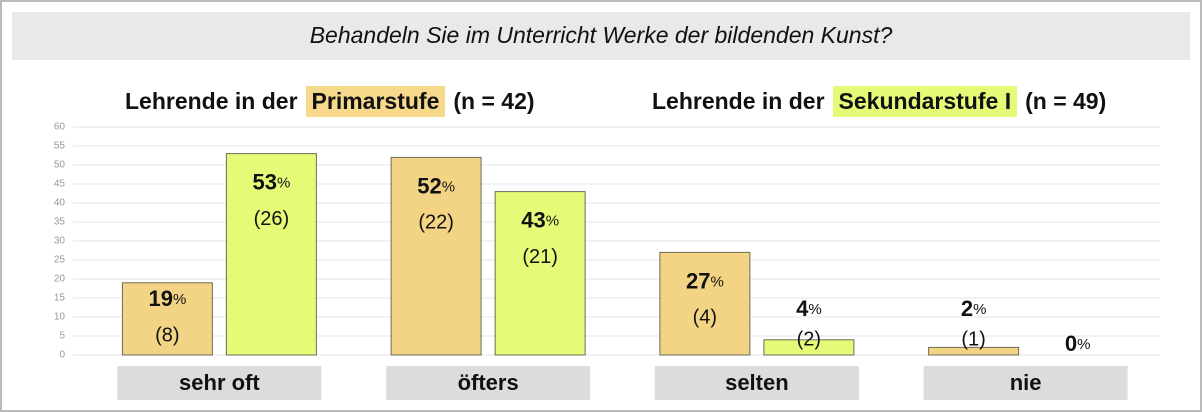 The height and width of the screenshot is (412, 1202). I want to click on legend-suffix: (n = 49), so click(1066, 100).